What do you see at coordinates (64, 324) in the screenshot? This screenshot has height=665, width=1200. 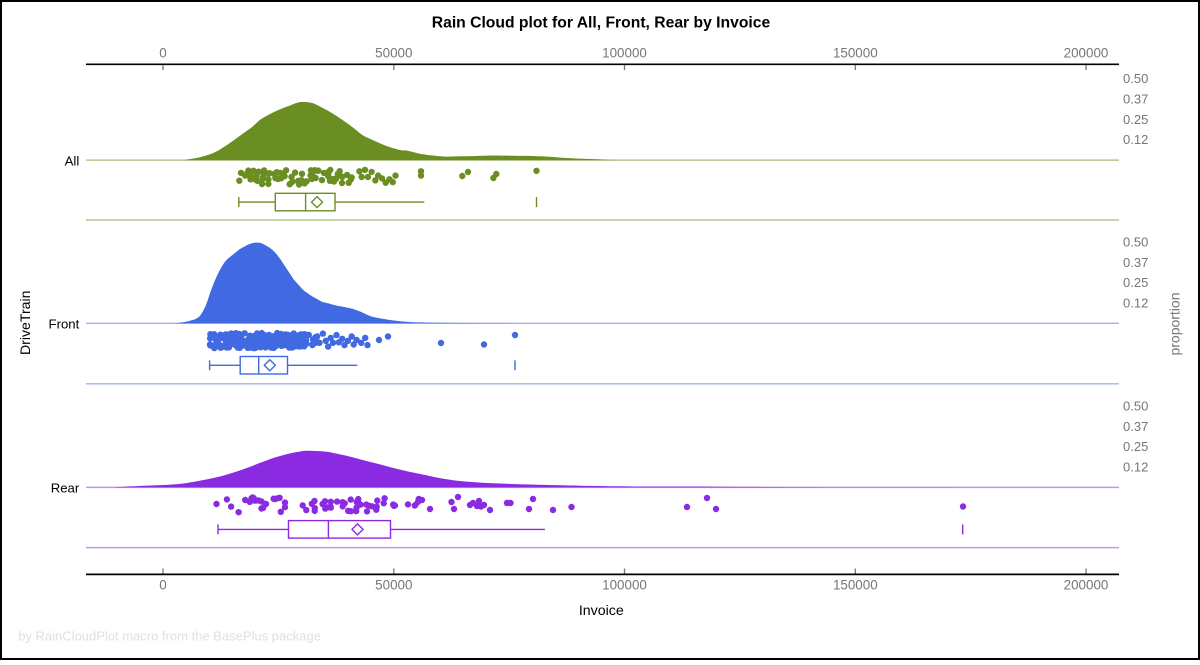 I see `svg-text: Front` at bounding box center [64, 324].